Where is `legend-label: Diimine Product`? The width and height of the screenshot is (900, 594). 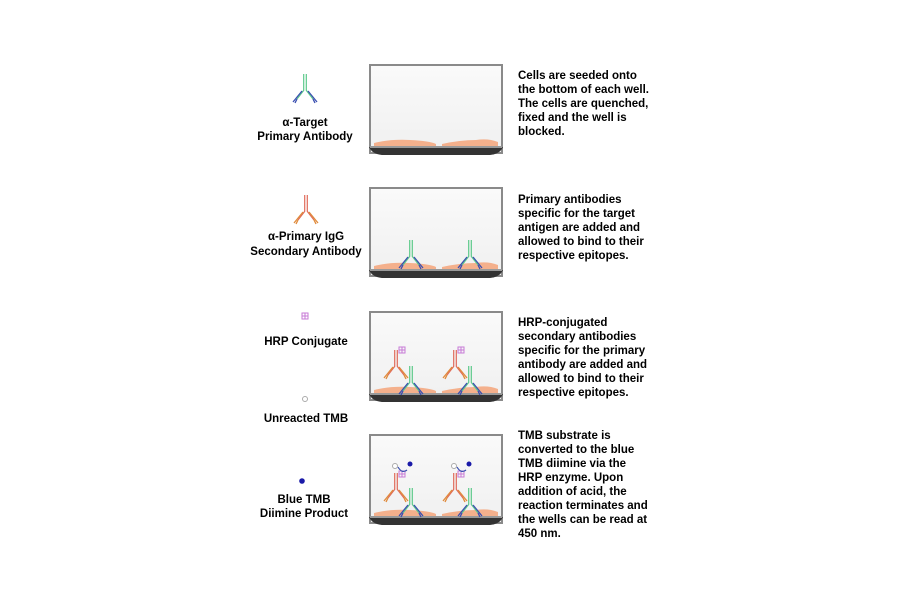
legend-label: Diimine Product is located at coordinates (304, 514).